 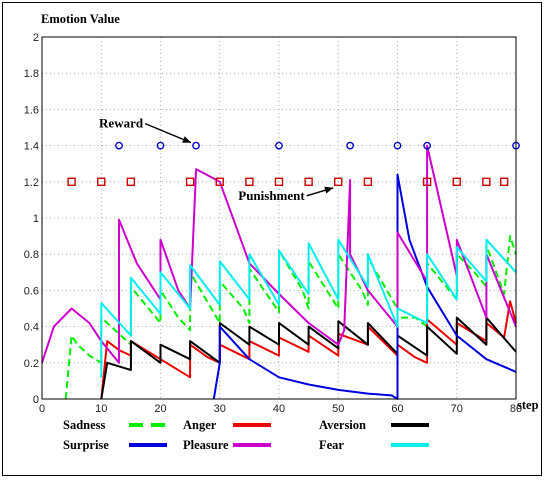 What do you see at coordinates (338, 409) in the screenshot?
I see `x-tick-label: 50` at bounding box center [338, 409].